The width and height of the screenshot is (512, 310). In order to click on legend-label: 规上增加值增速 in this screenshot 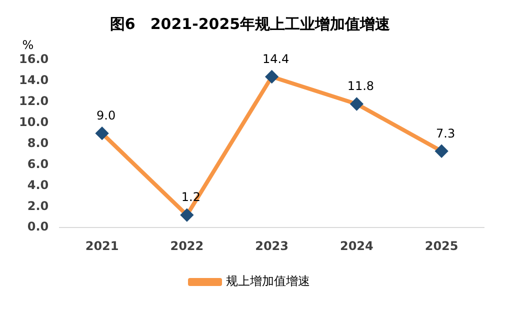, I will do `click(268, 281)`.